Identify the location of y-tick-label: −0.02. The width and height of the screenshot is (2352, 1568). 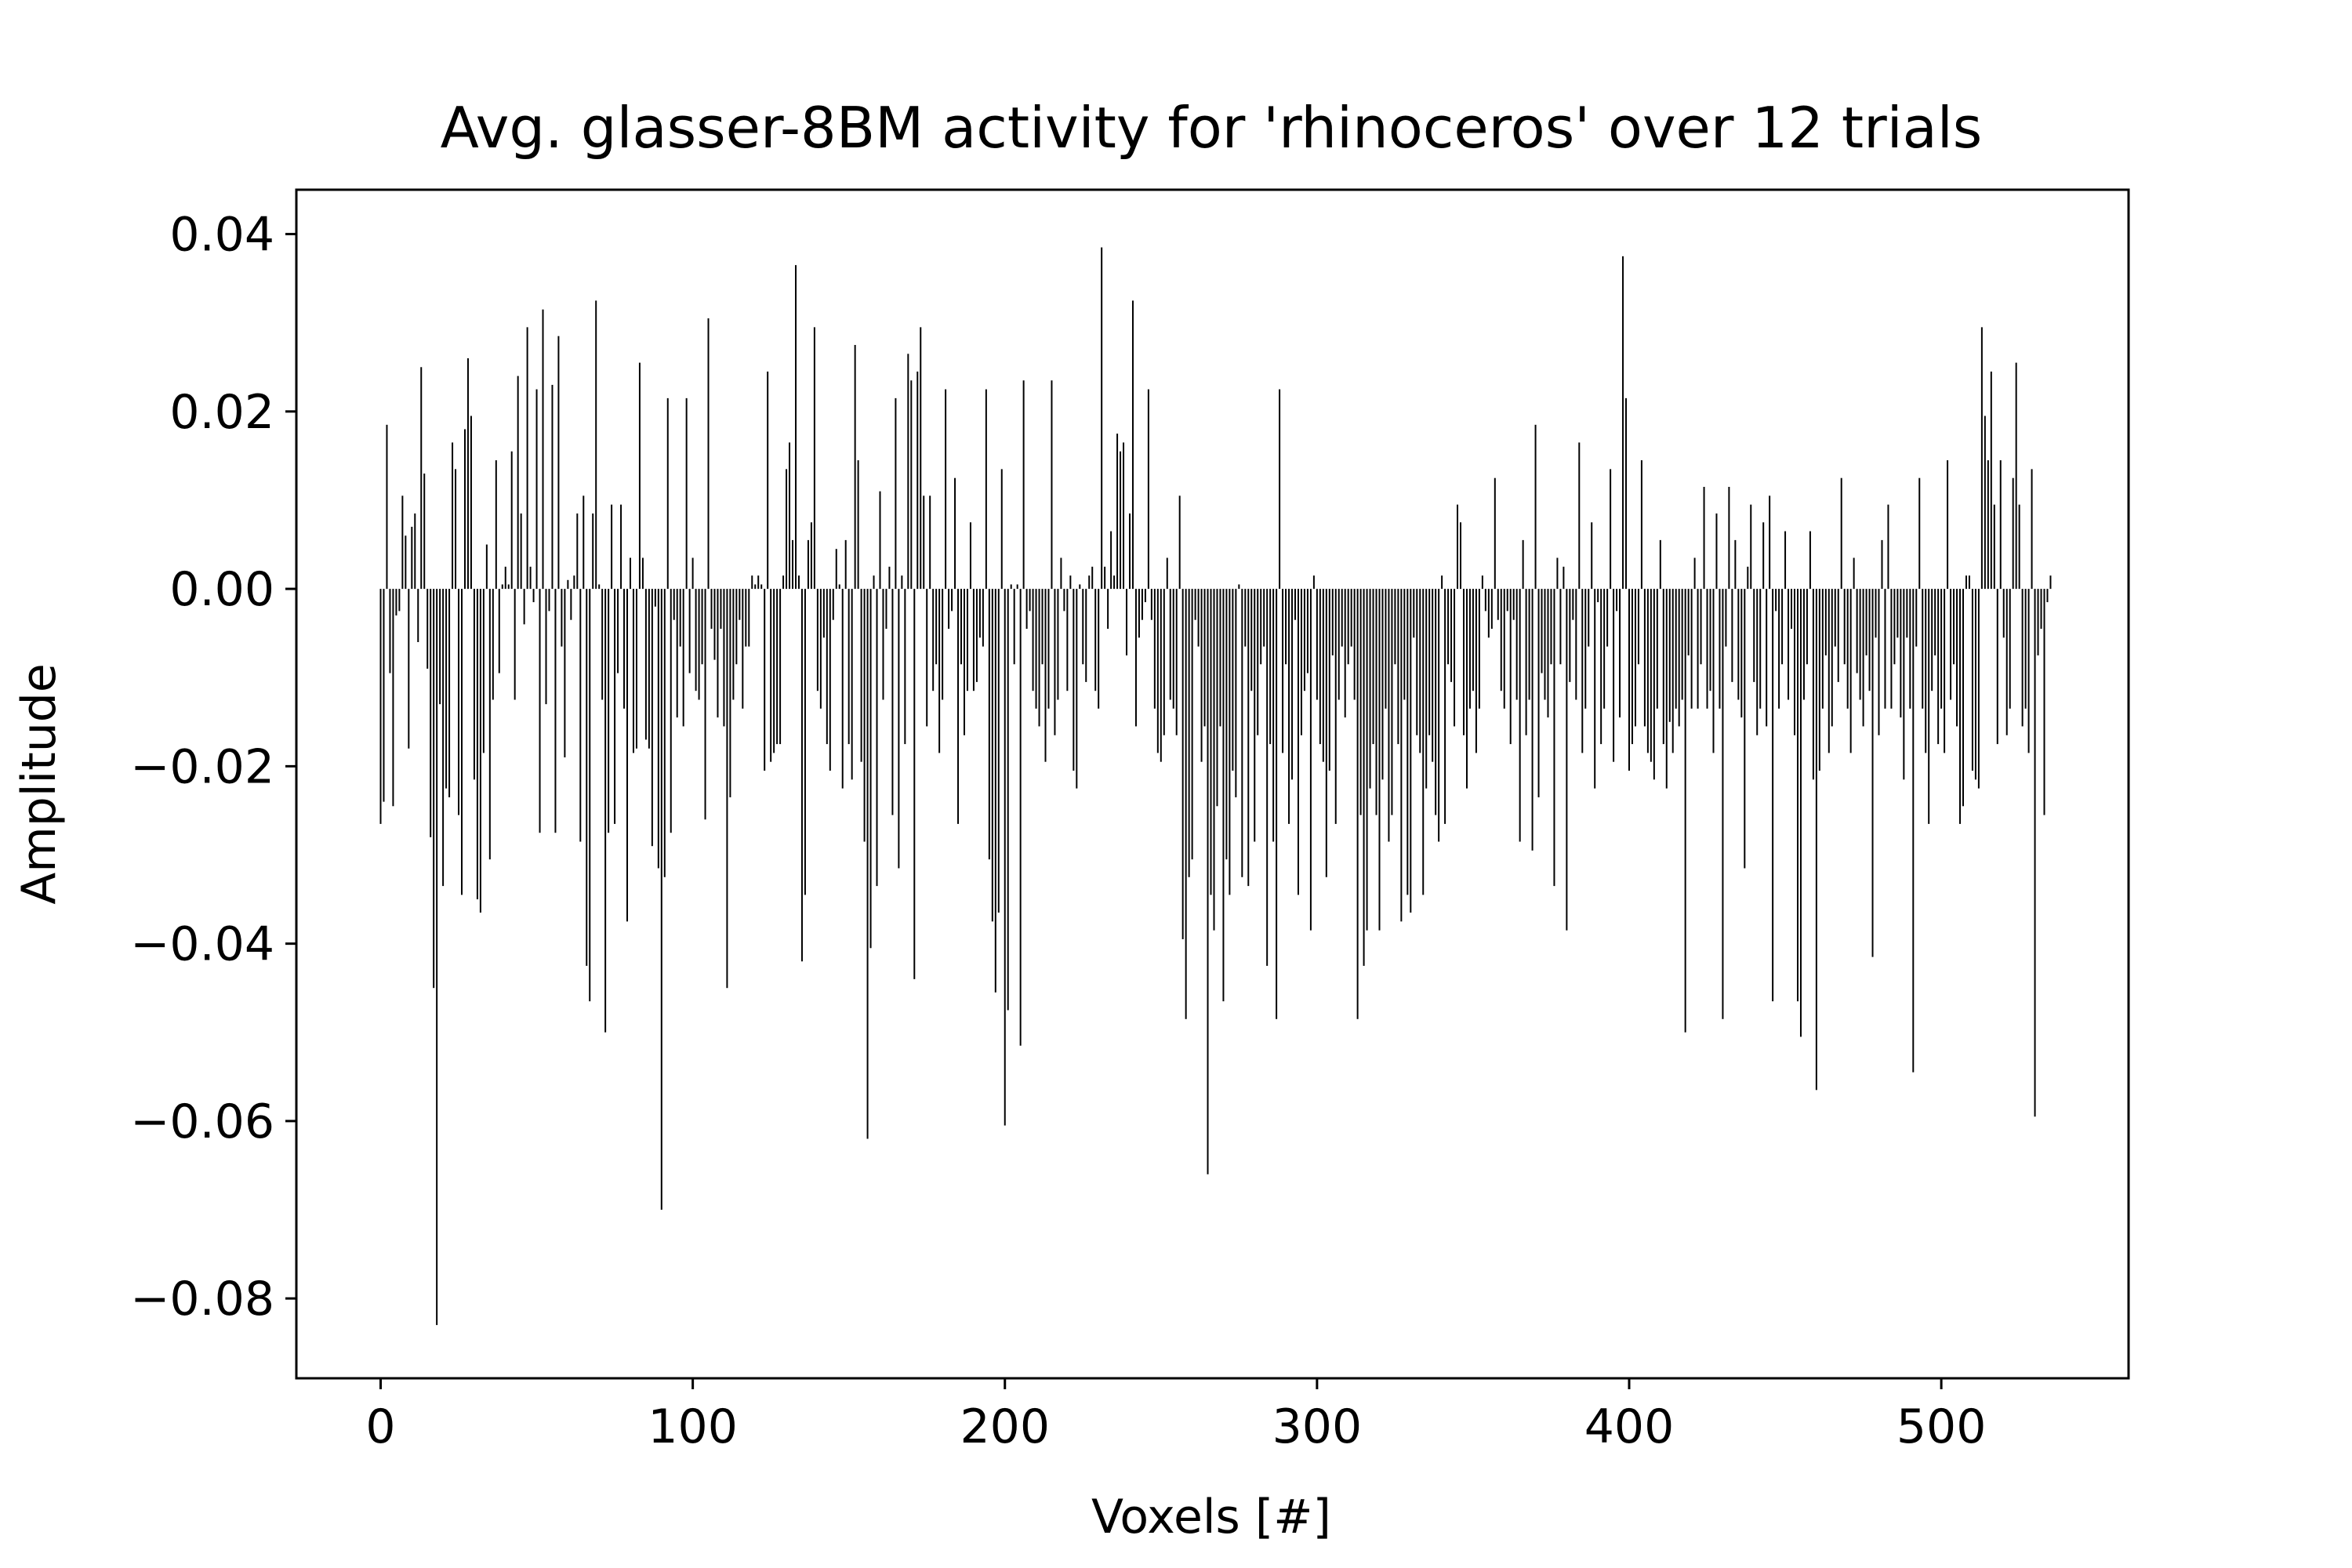
(202, 766).